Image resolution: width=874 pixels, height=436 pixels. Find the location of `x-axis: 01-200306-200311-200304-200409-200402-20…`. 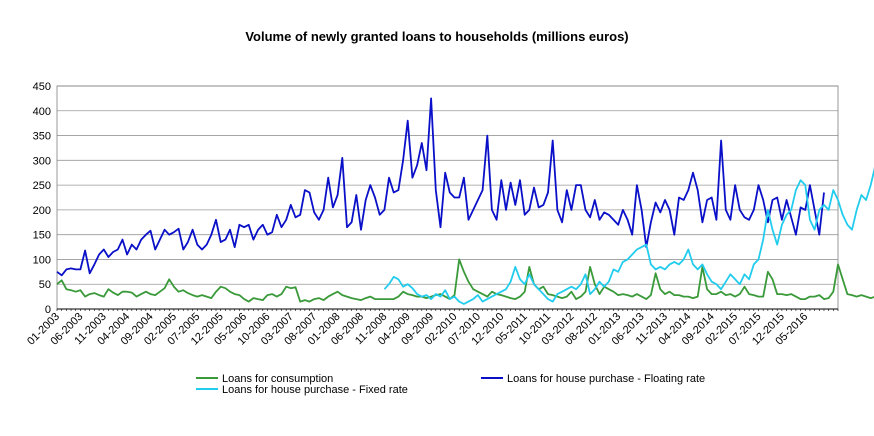

x-axis: 01-200306-200311-200304-200409-200402-20… is located at coordinates (432, 328).